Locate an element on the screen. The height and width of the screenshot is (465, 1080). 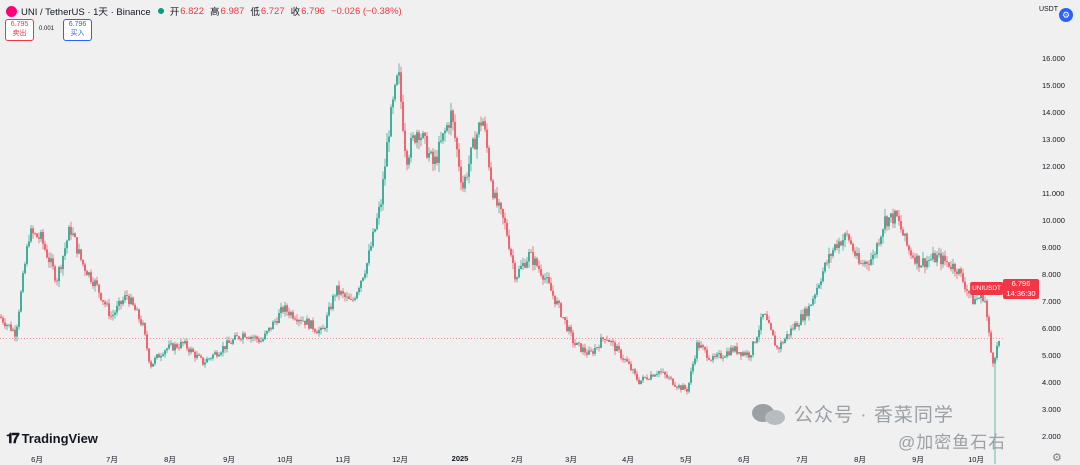
x-tick-label: 11月 is located at coordinates (343, 459).